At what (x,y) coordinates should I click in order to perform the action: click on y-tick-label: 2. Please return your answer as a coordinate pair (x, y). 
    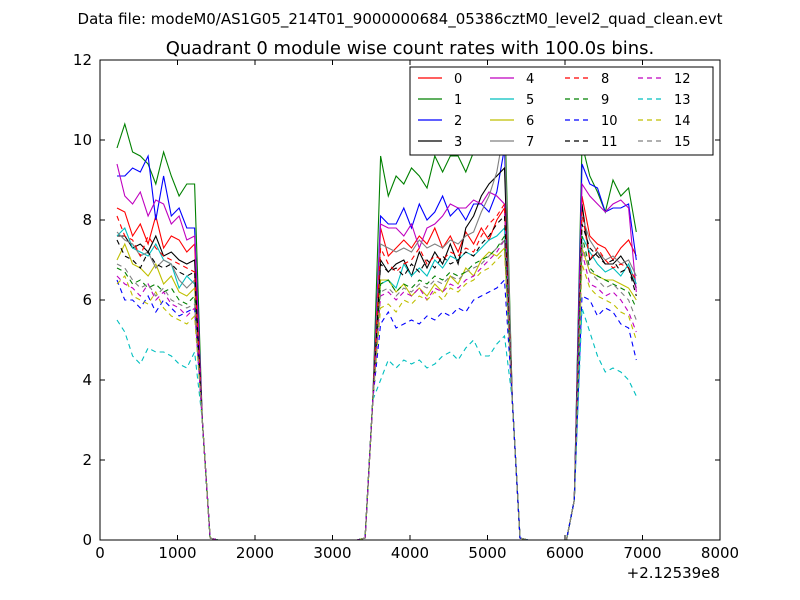
    Looking at the image, I should click on (87, 460).